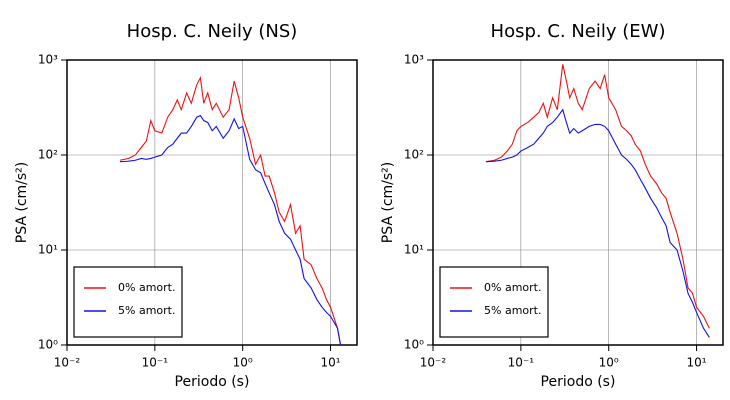 The height and width of the screenshot is (400, 730). I want to click on chart-title: Hosp. C. Neily (NS), so click(212, 31).